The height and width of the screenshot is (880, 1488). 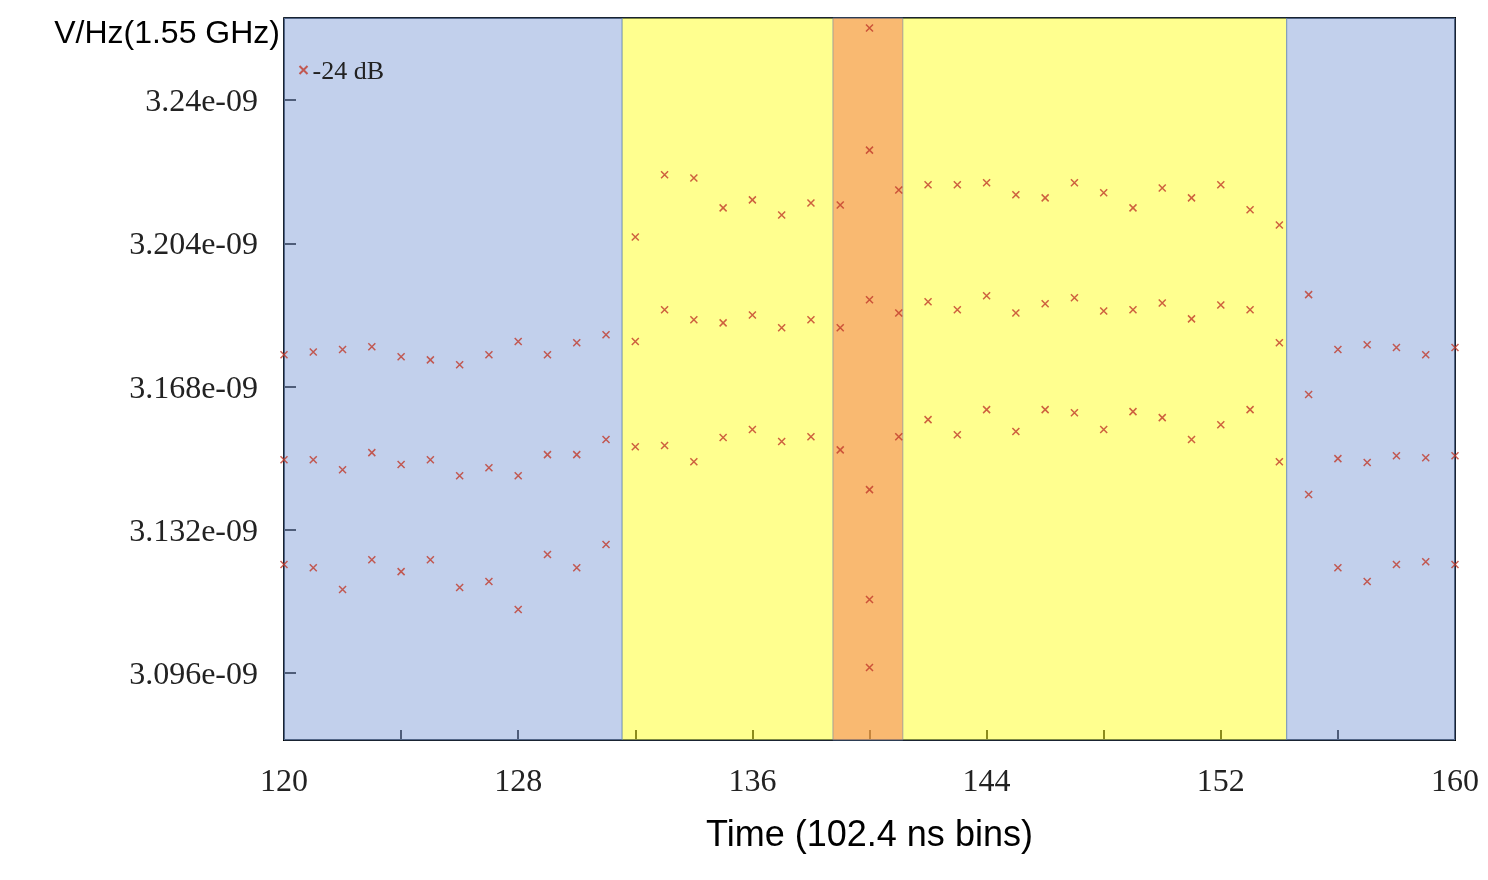 I want to click on x-tick-label: 160, so click(x=1455, y=780).